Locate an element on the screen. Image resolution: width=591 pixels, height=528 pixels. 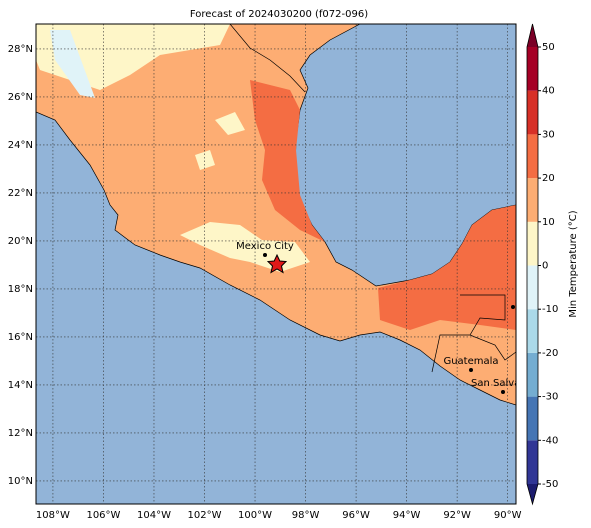
colorbar-tick-label: 30 is located at coordinates (548, 134).